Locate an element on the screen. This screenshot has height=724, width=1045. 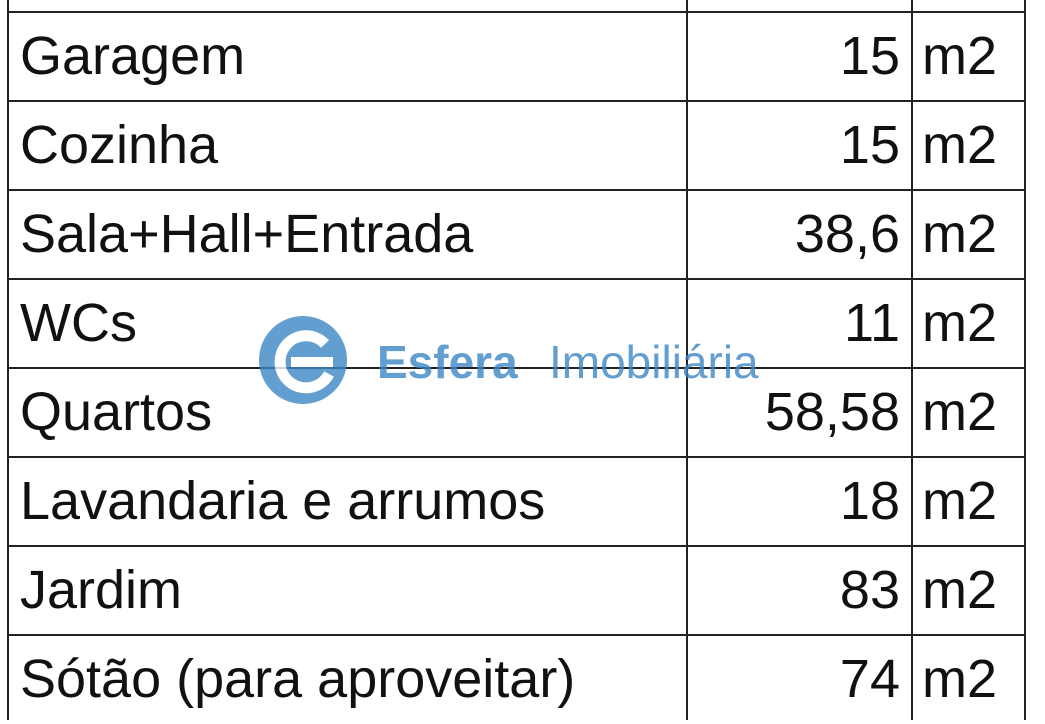
area-value: 11 is located at coordinates (871, 323).